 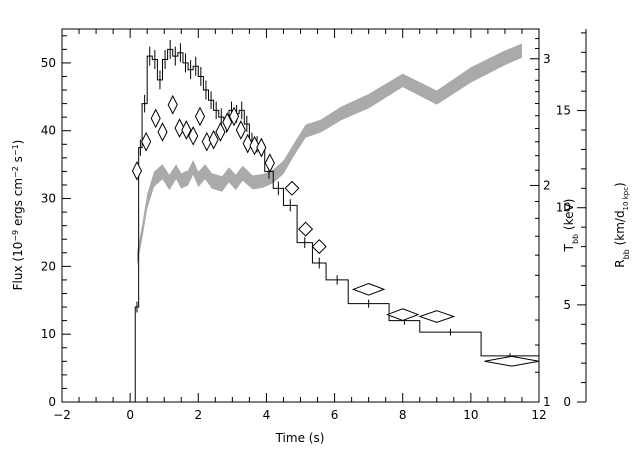 What do you see at coordinates (547, 185) in the screenshot?
I see `y-temp-tick-label: 2` at bounding box center [547, 185].